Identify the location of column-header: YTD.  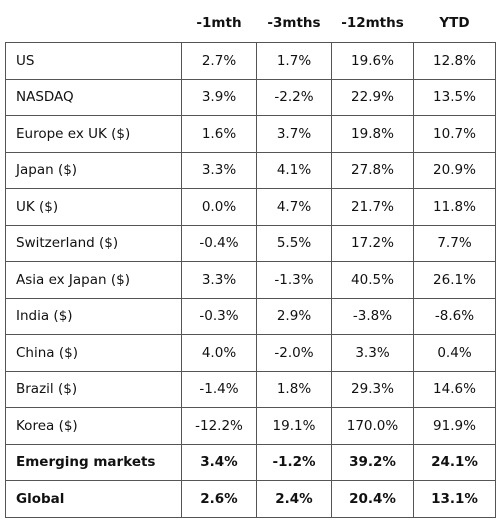
(454, 22).